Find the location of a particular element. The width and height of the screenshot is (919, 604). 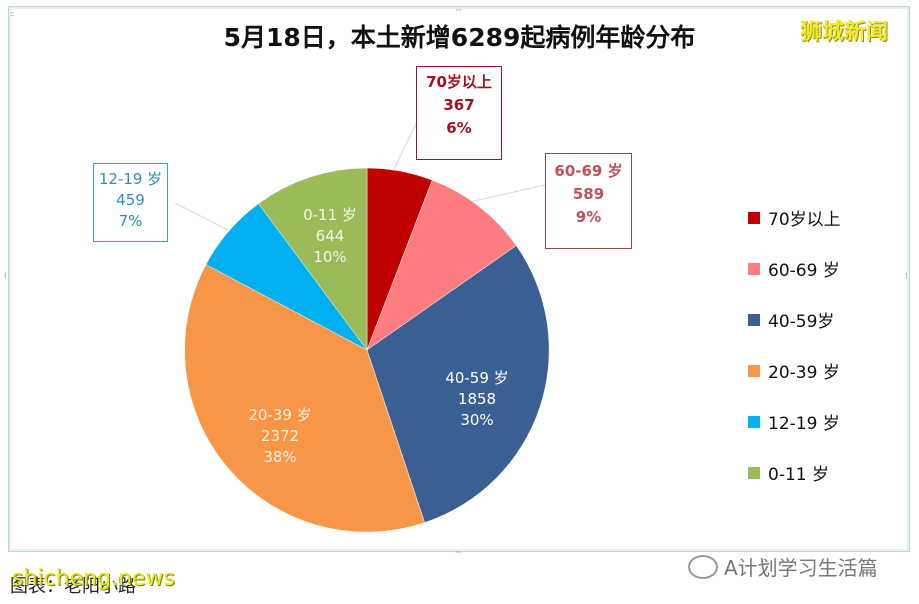

source-credit: 图表：老阳小路 shicheng.news is located at coordinates (92, 582).